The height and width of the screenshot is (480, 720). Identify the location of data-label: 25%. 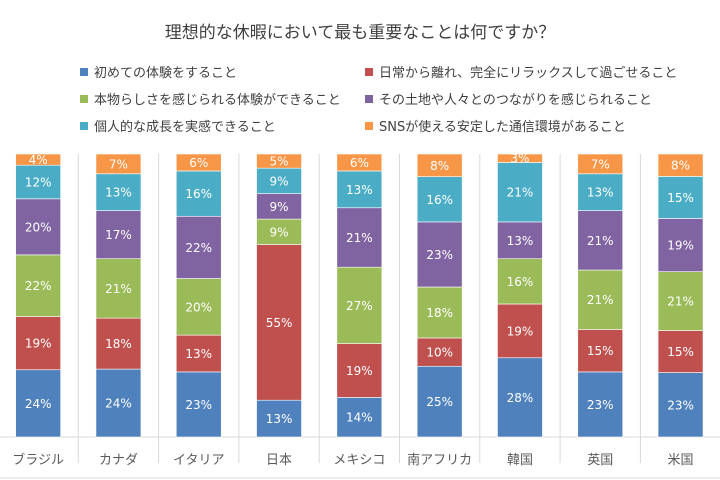
(439, 402).